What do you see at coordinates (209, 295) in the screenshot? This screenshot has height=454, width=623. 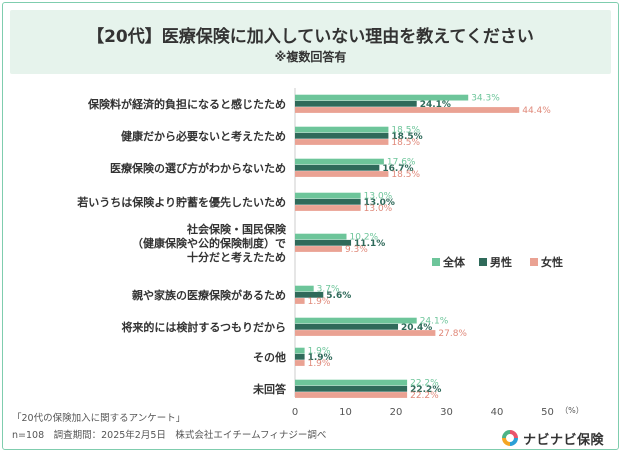 I see `category-label: 親や家族の医療保険があるため` at bounding box center [209, 295].